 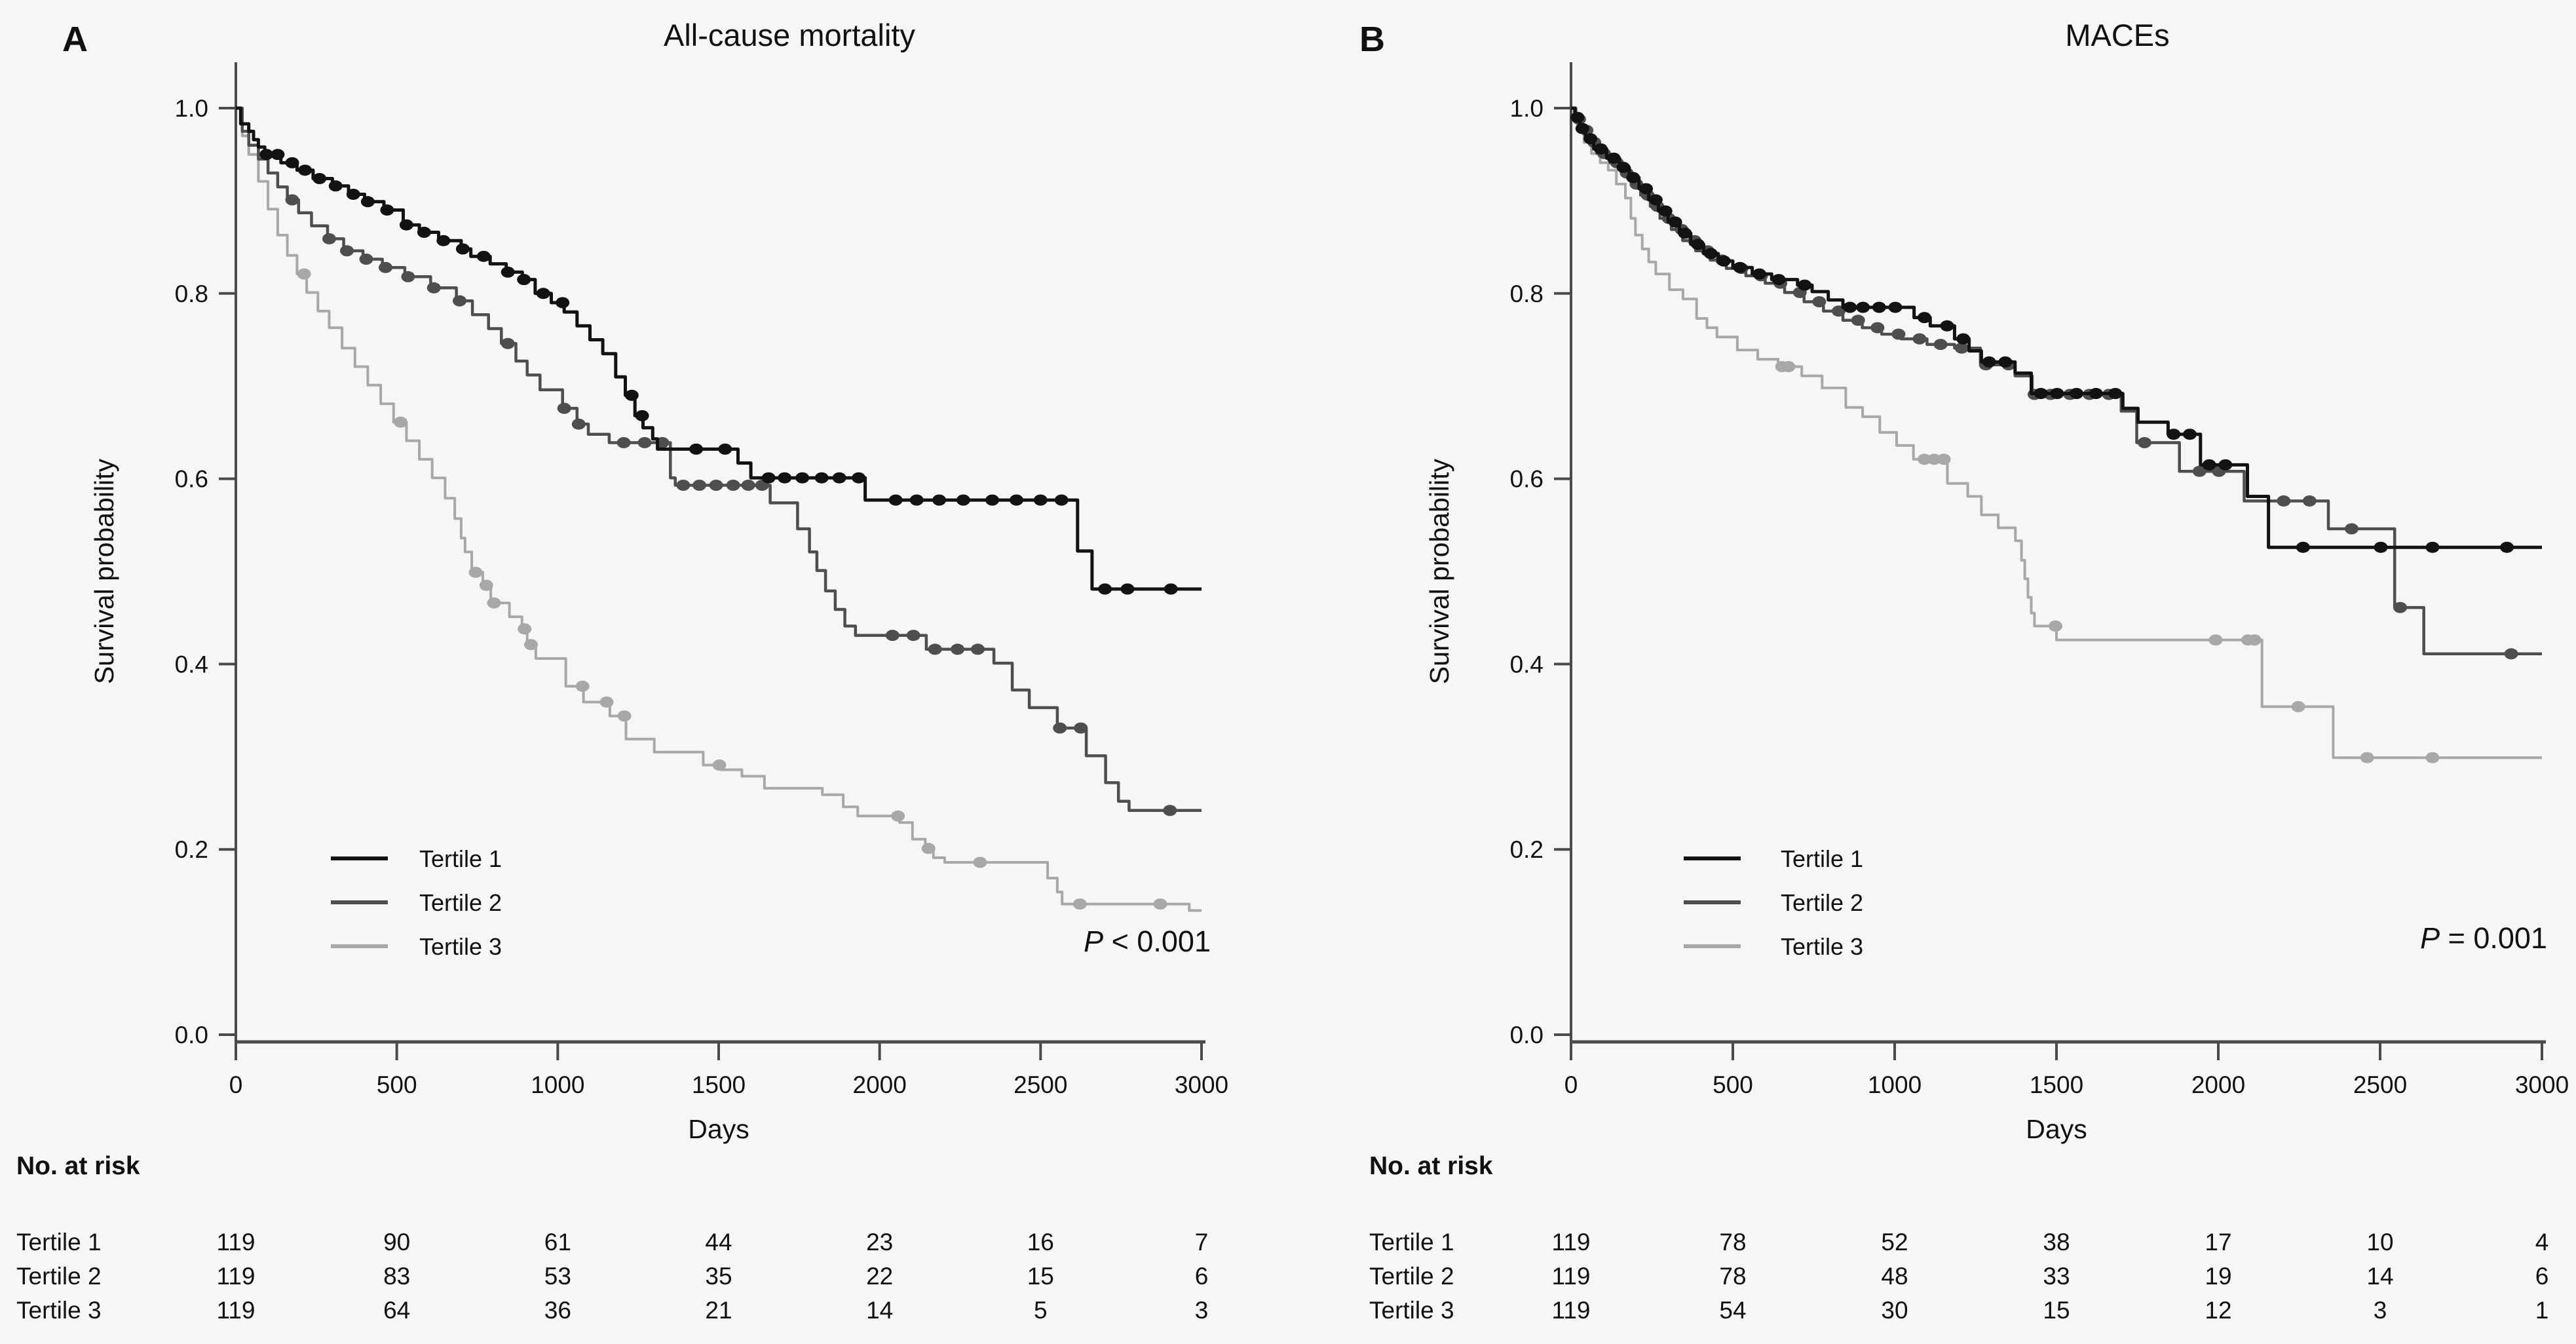 I want to click on risk-count: 38, so click(x=2056, y=1242).